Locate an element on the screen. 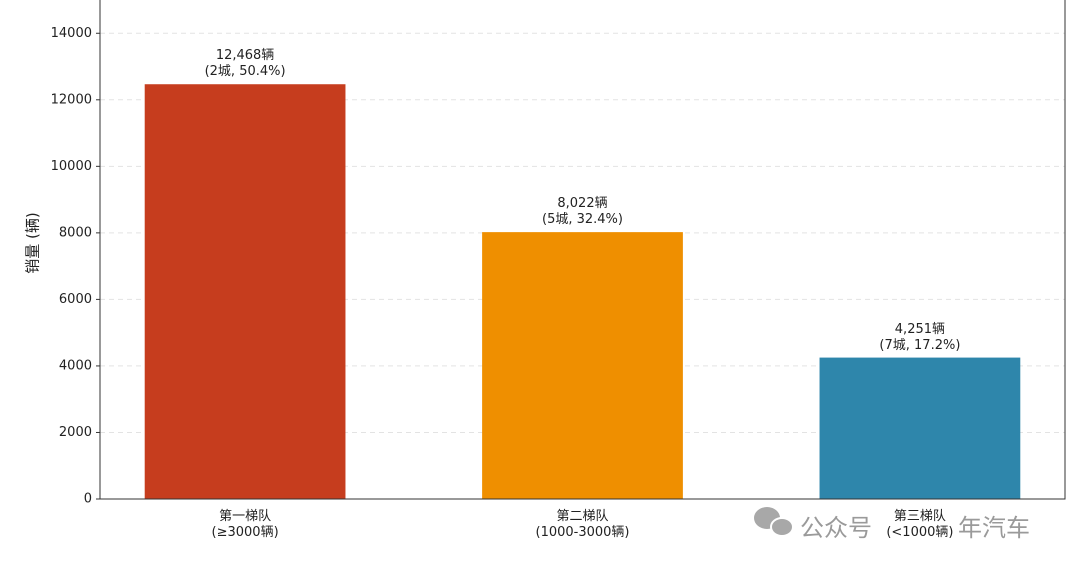  x-tick-label: 第一梯队 (≥3000辆) is located at coordinates (245, 524).